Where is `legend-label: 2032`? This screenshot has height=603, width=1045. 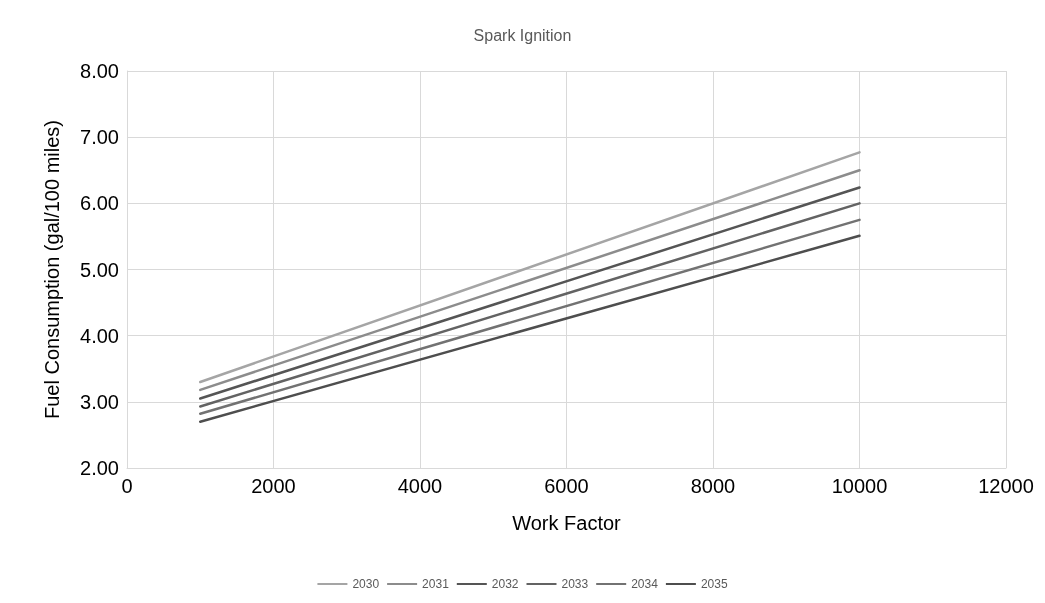
legend-label: 2032 is located at coordinates (505, 584).